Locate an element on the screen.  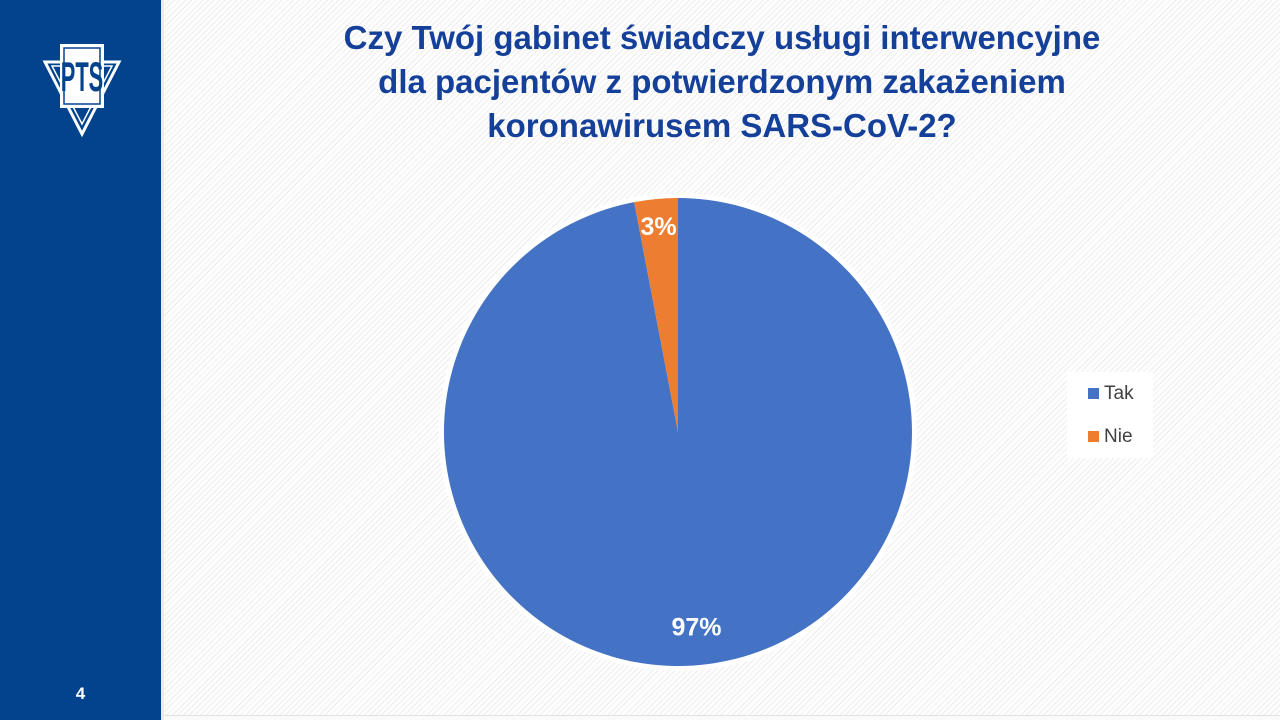
panel-divider is located at coordinates (162, 360).